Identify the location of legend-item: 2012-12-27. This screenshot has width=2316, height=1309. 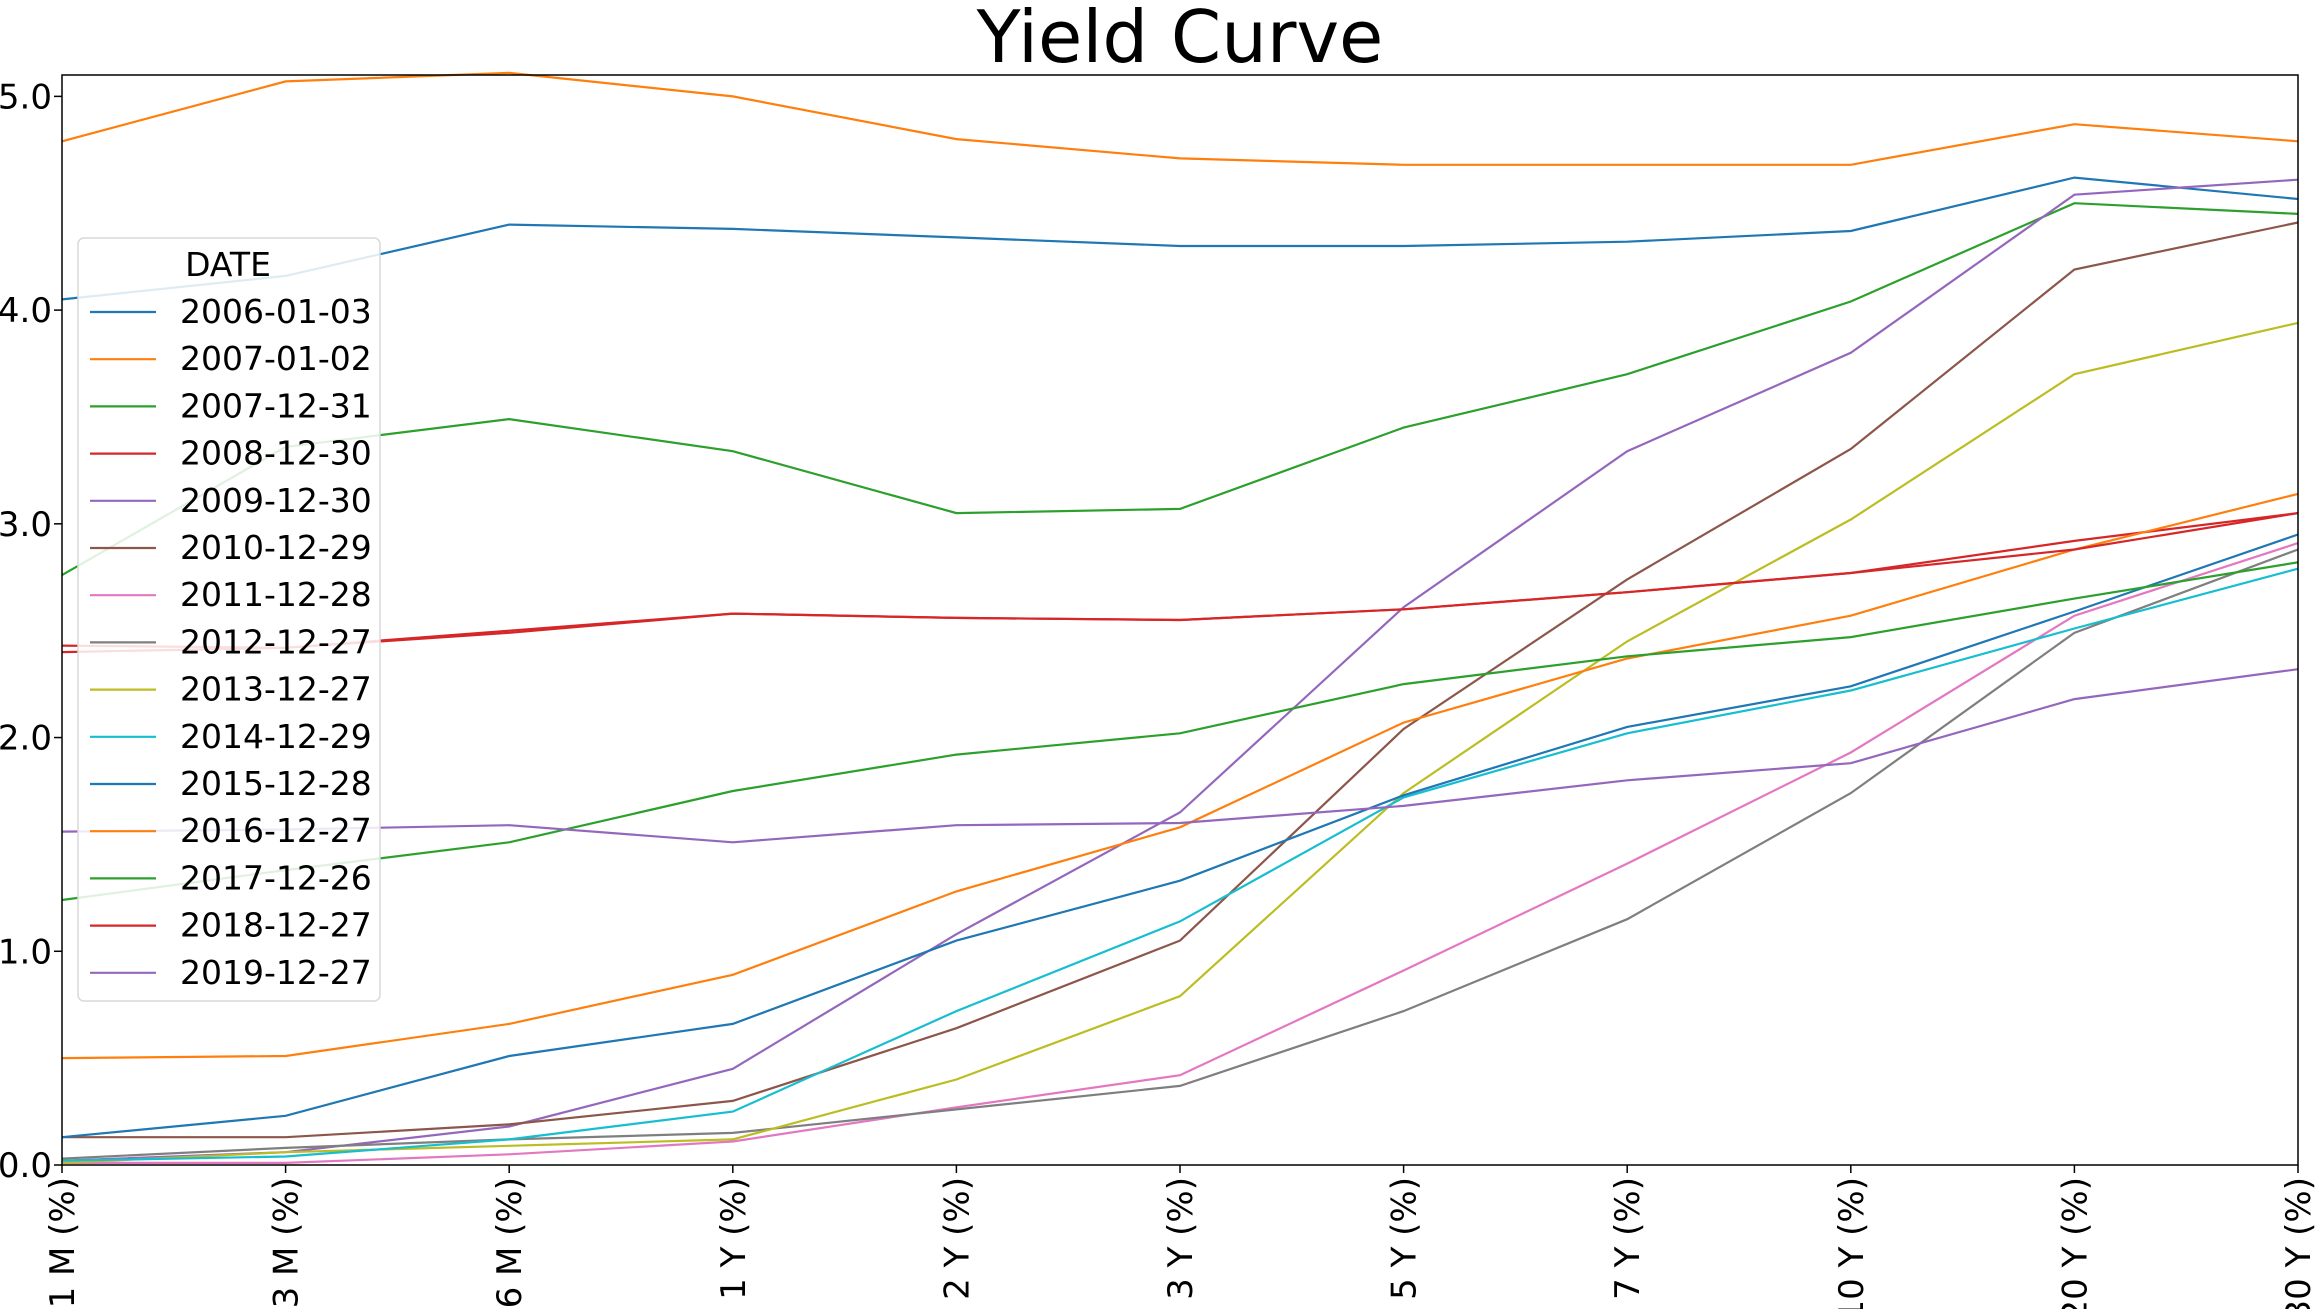
(231, 641).